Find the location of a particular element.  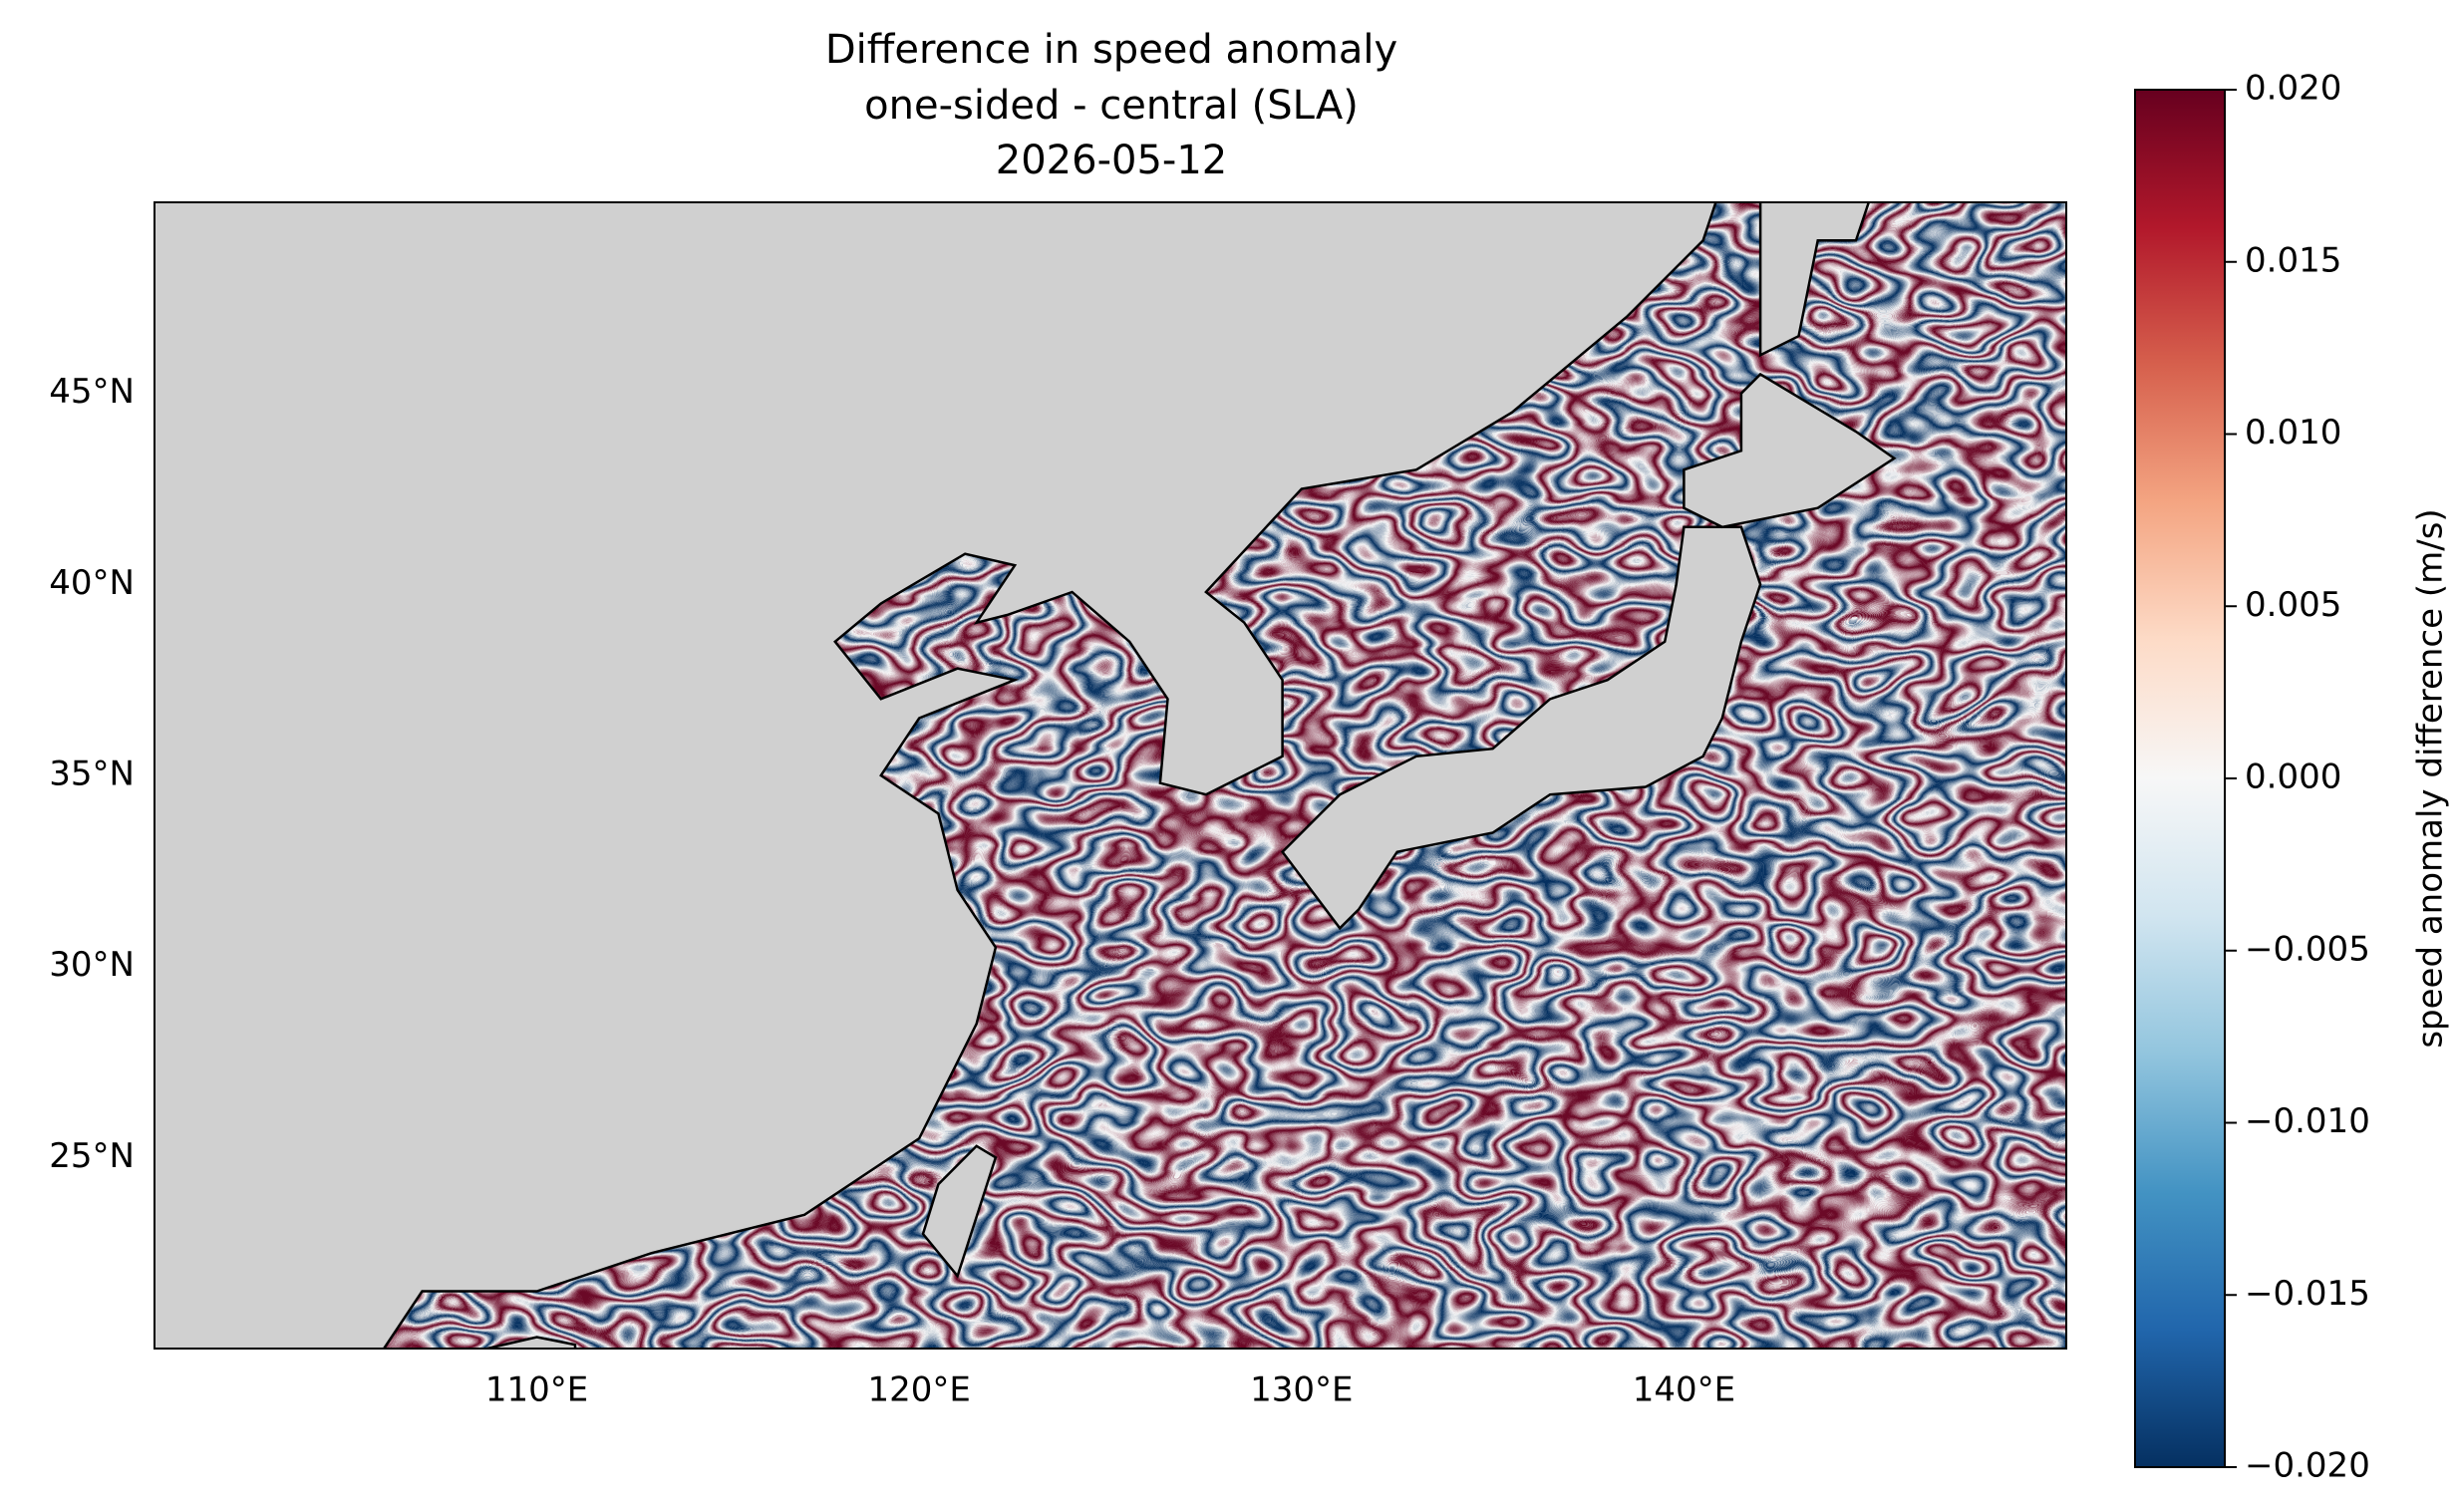

colorbar-tick-label: −0.010 is located at coordinates (2307, 1121).